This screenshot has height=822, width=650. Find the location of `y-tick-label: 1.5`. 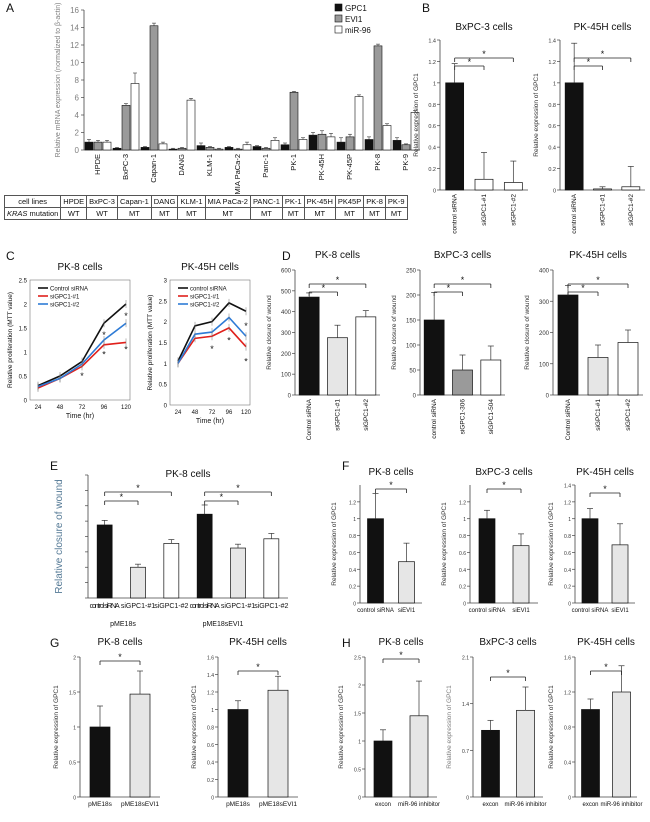

y-tick-label: 1.5 is located at coordinates (163, 344).